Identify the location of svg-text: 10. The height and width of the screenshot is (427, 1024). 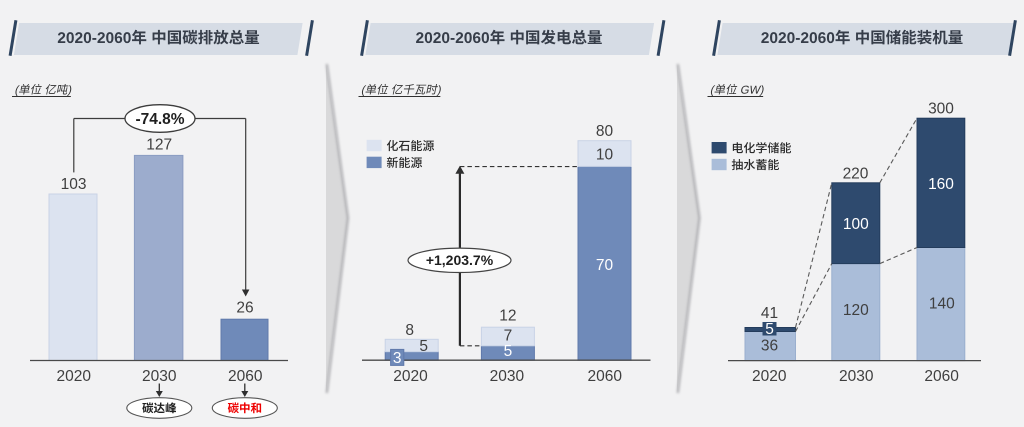
(605, 155).